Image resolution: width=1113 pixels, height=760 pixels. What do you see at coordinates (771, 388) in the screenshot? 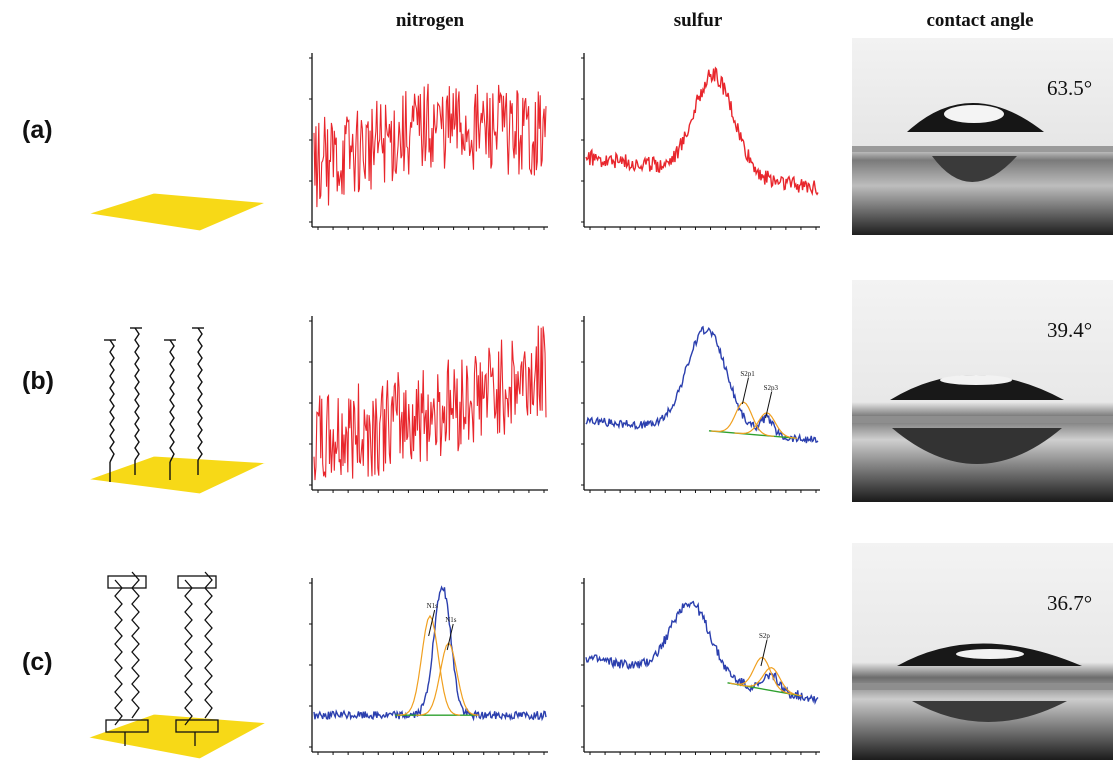
I see `annotation-label: S2p3` at bounding box center [771, 388].